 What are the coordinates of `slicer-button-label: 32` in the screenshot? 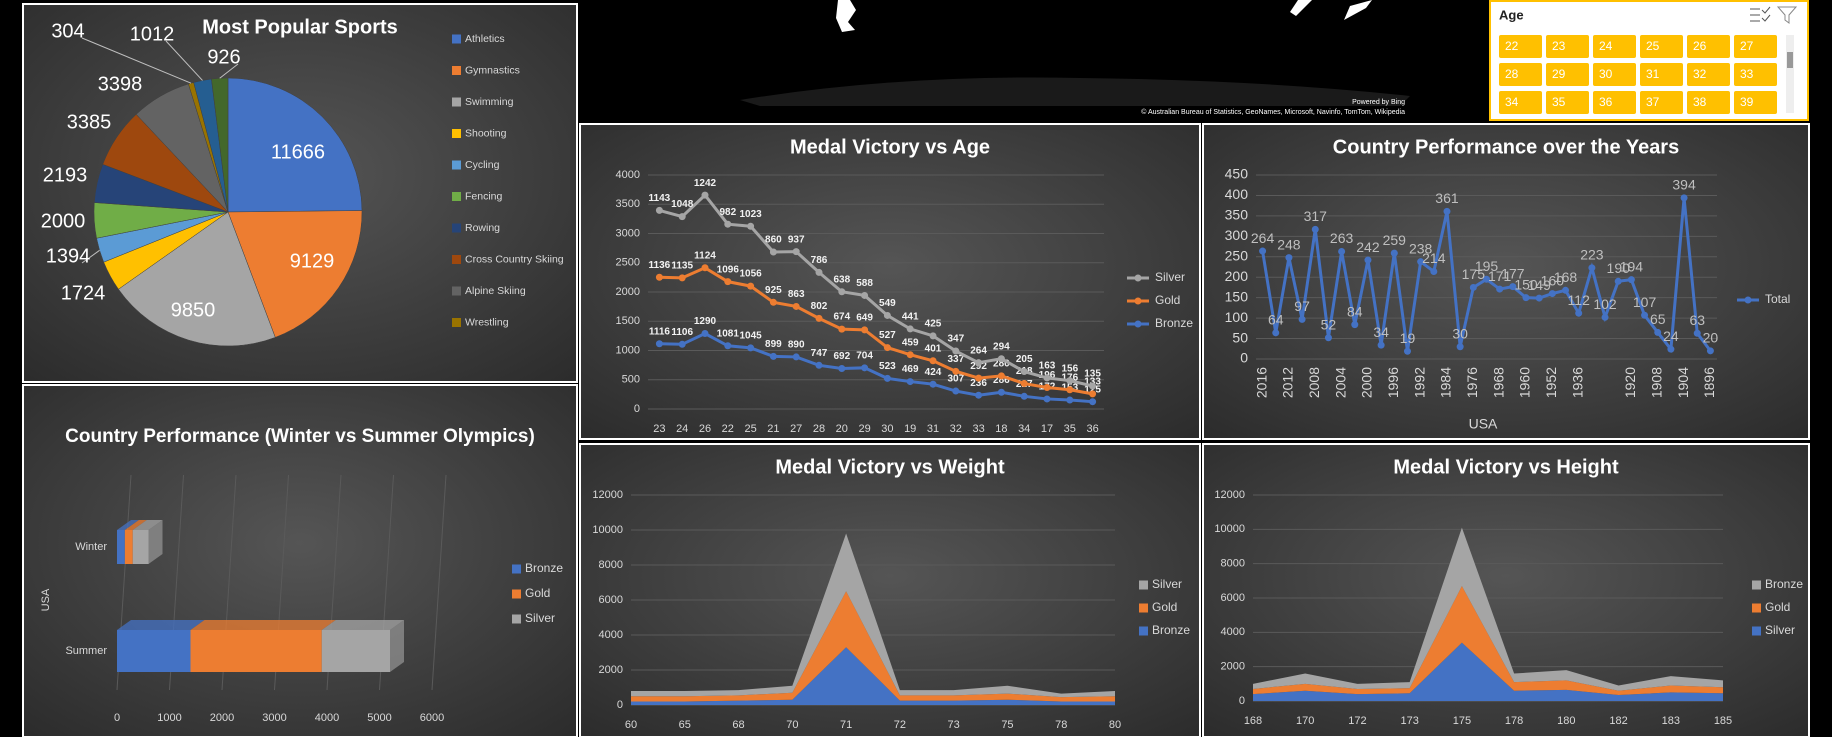 It's located at (1700, 74).